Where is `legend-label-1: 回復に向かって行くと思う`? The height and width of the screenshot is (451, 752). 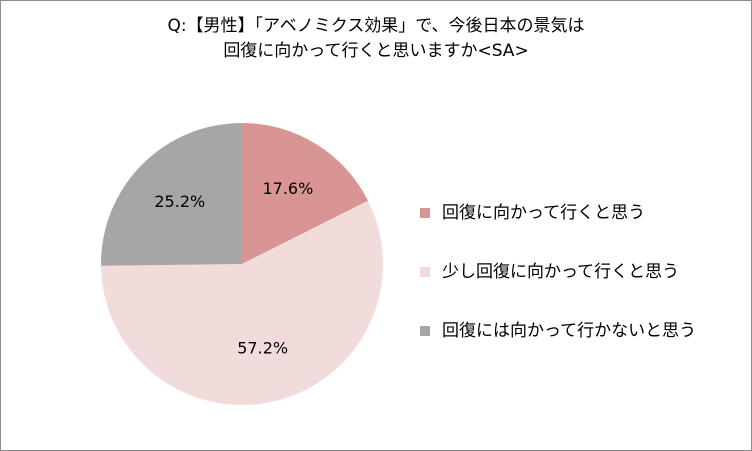
legend-label-1: 回復に向かって行くと思う is located at coordinates (544, 213).